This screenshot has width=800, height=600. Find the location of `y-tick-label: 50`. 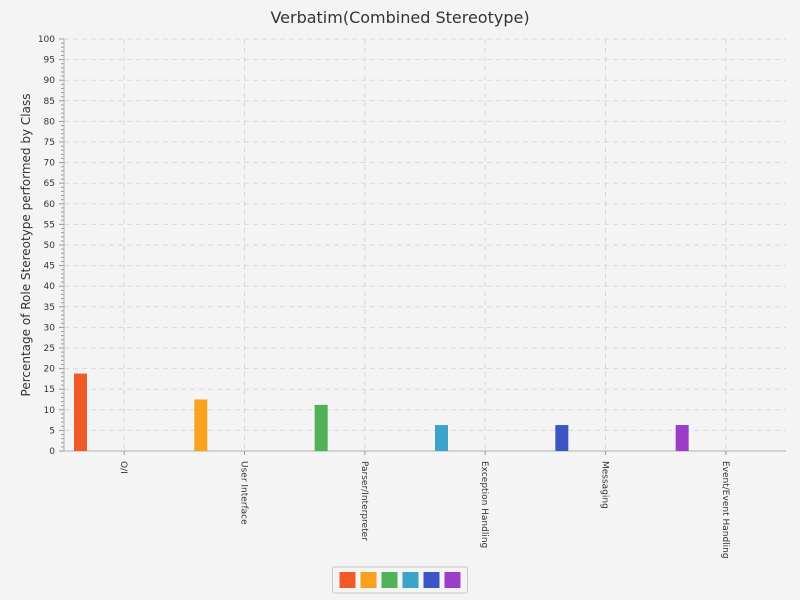

y-tick-label: 50 is located at coordinates (50, 246).